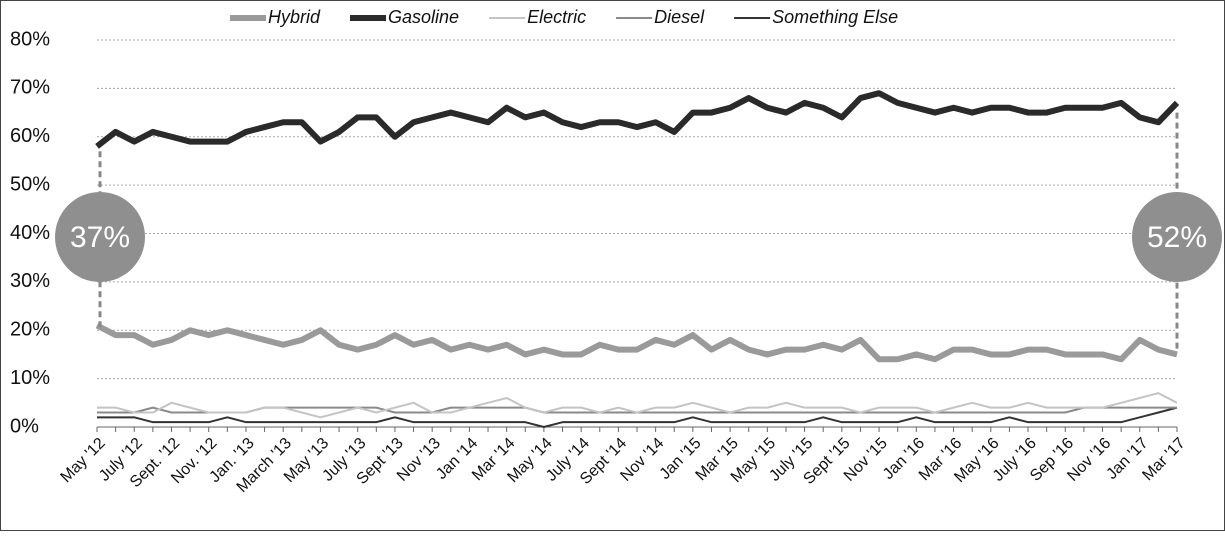 The width and height of the screenshot is (1225, 536). I want to click on y-tick-label: 40%, so click(30, 233).